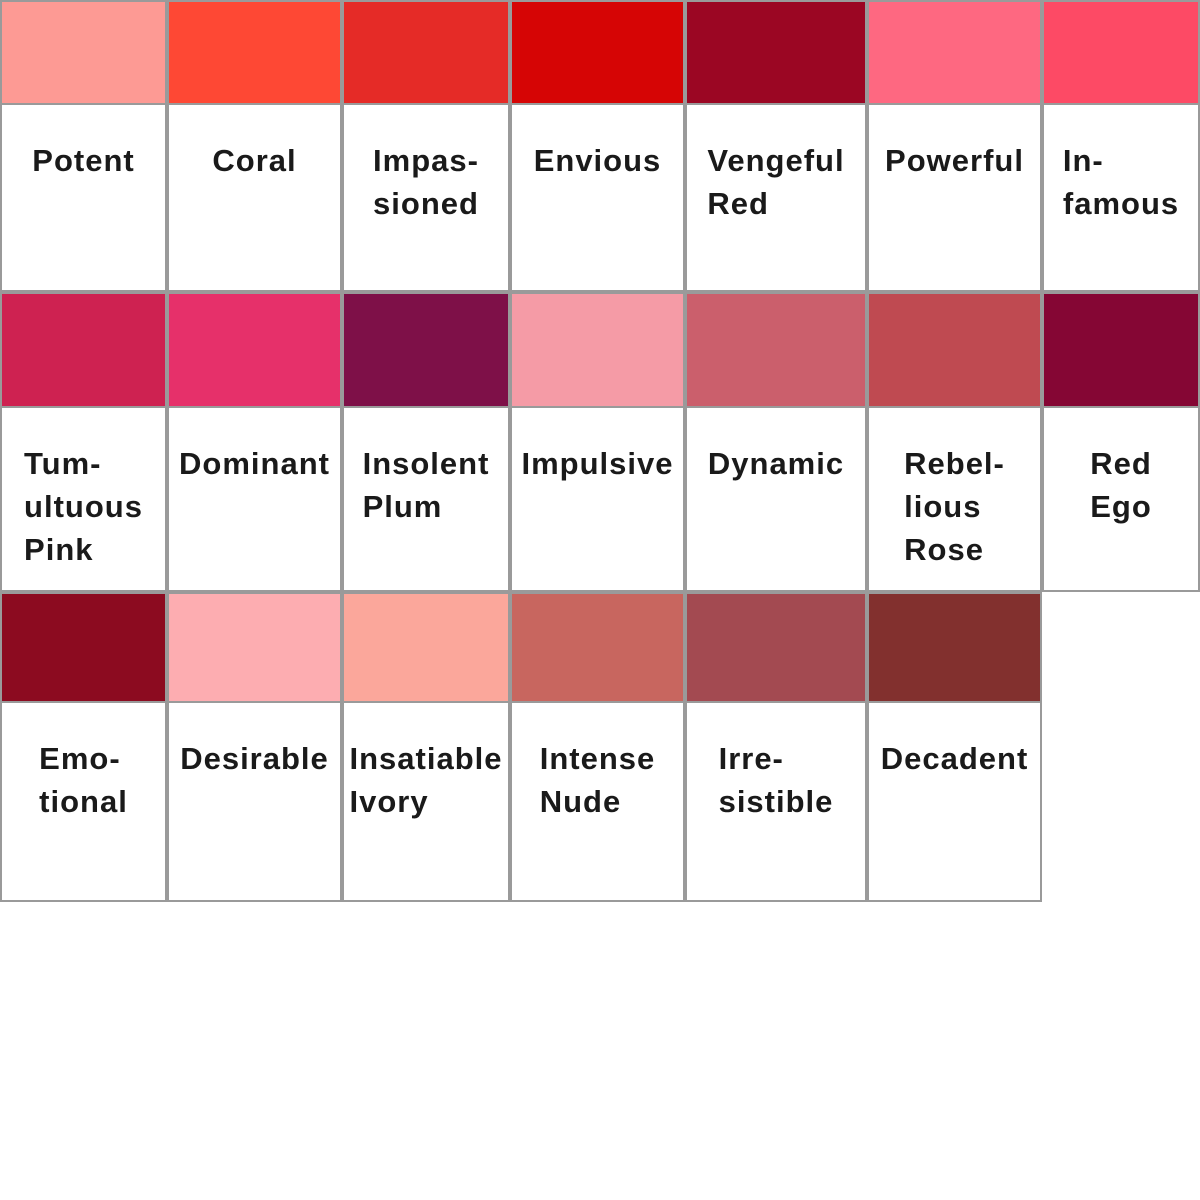 The height and width of the screenshot is (1200, 1200). I want to click on swatch-label: Intense Nude, so click(597, 802).